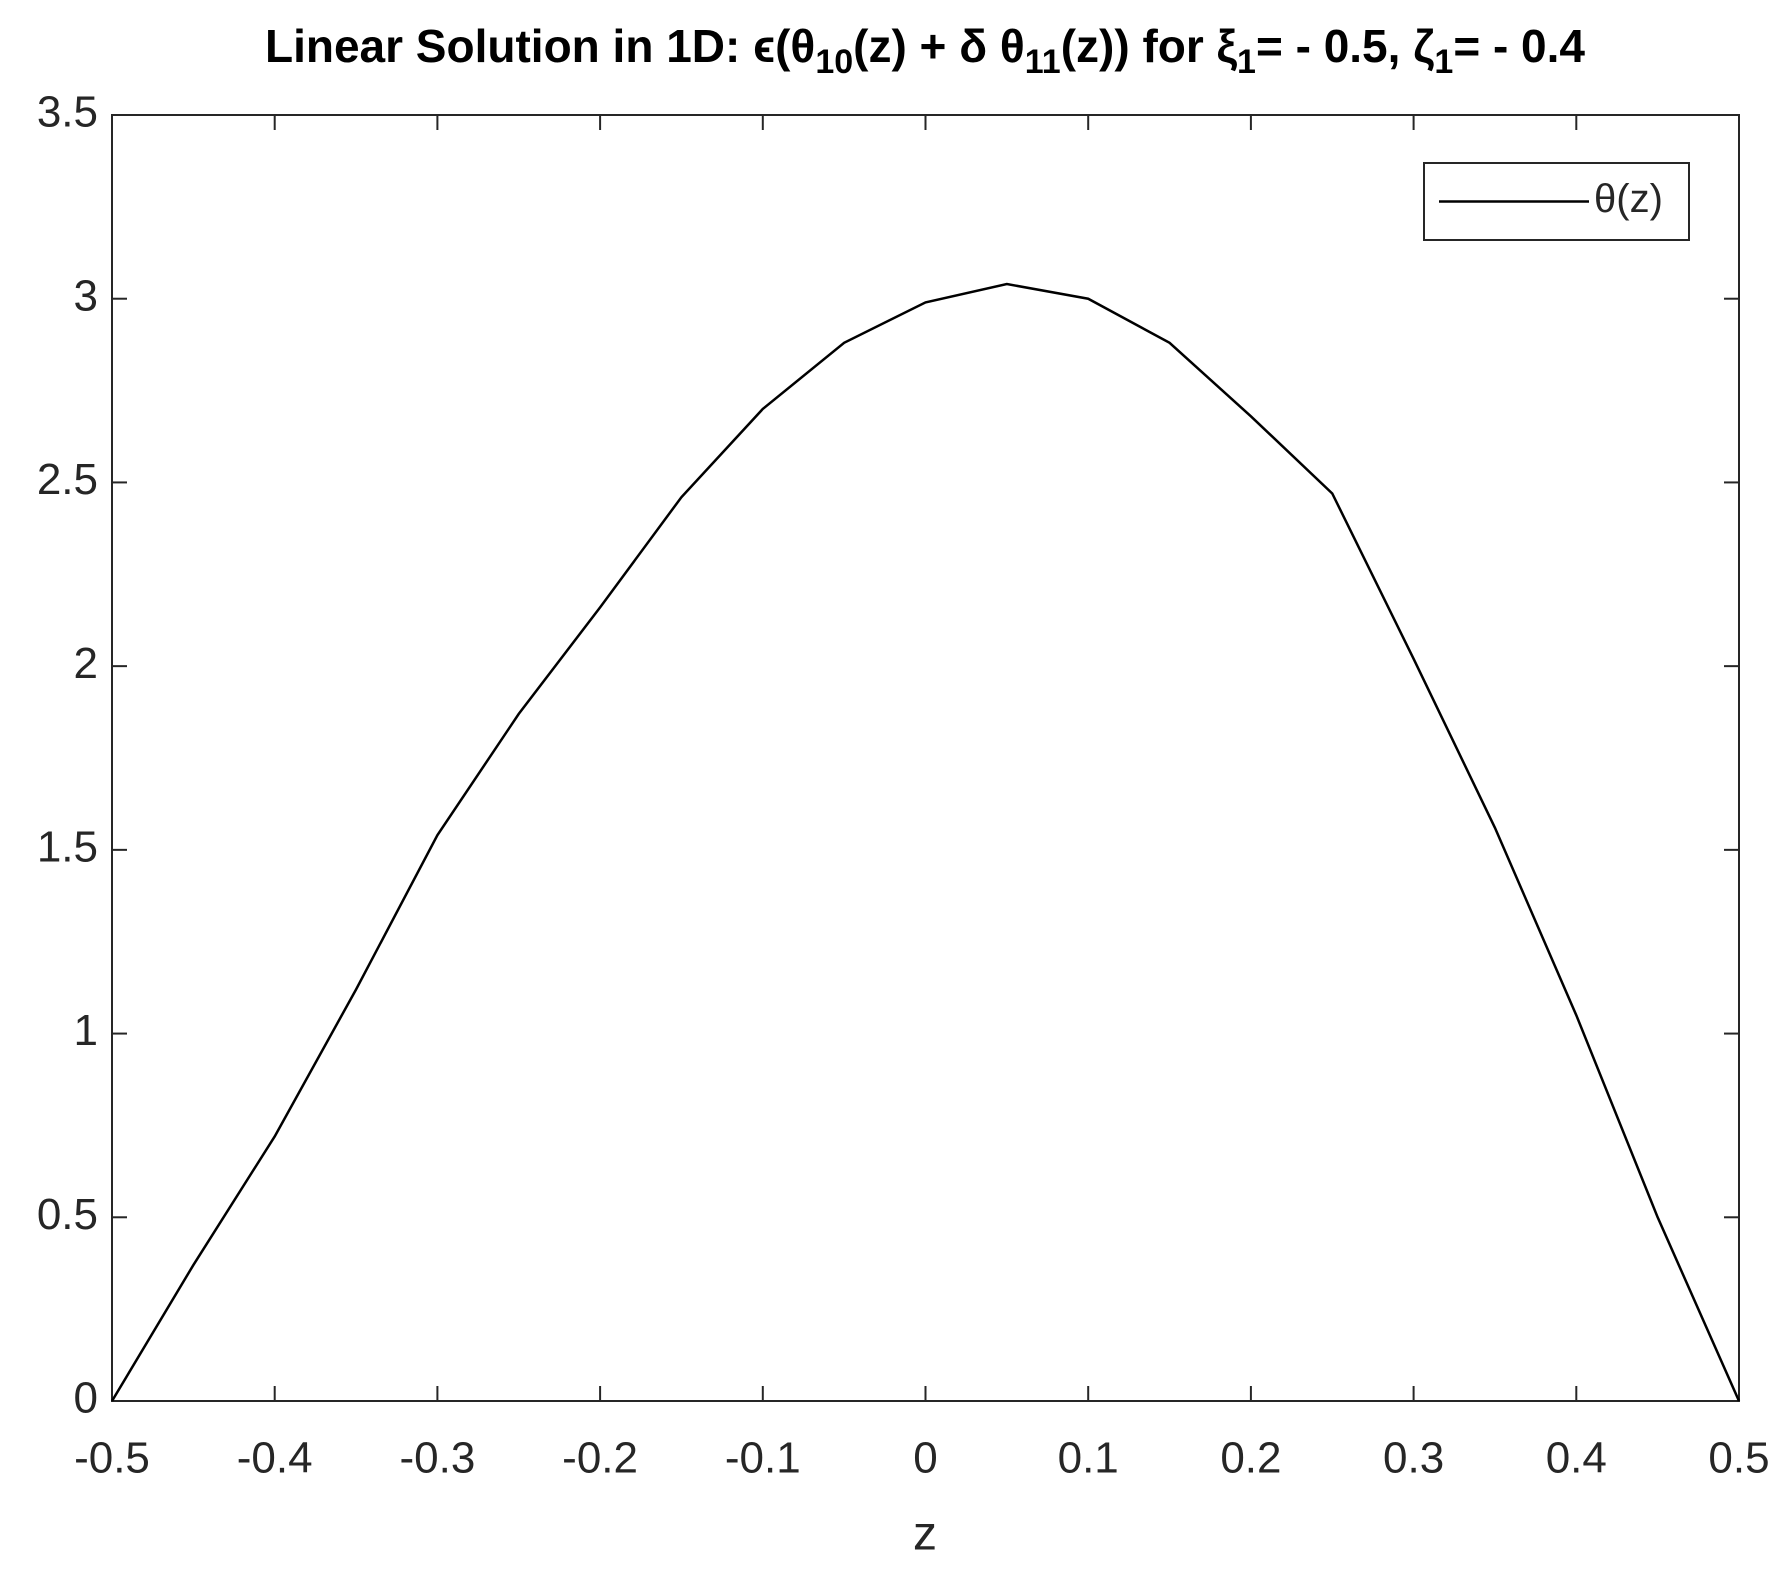 This screenshot has height=1571, width=1792. I want to click on x-tick-label: 0.4, so click(1576, 1458).